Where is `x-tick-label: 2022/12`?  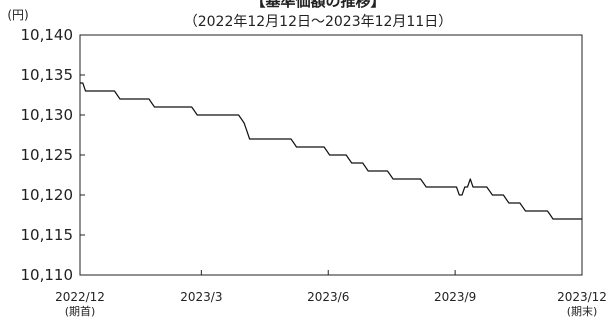
x-tick-label: 2022/12 is located at coordinates (80, 297).